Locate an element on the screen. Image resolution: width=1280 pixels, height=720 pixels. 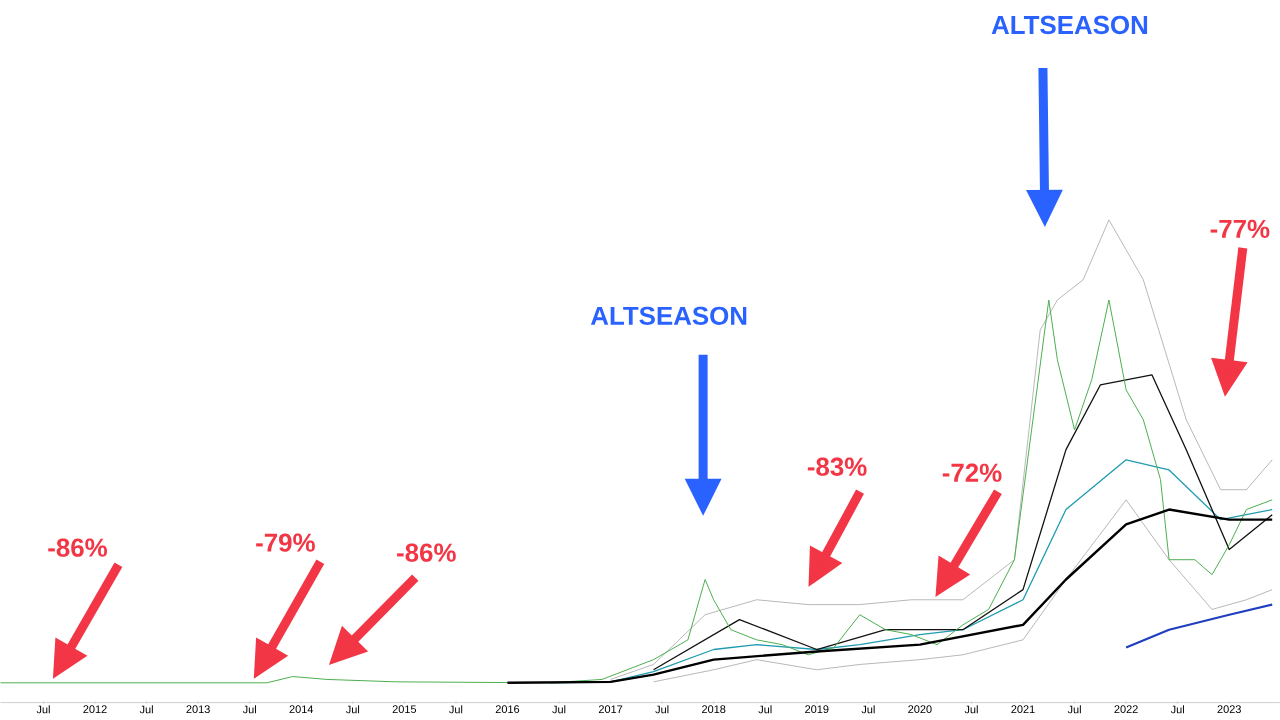
x-tick-label: 2017 is located at coordinates (610, 709).